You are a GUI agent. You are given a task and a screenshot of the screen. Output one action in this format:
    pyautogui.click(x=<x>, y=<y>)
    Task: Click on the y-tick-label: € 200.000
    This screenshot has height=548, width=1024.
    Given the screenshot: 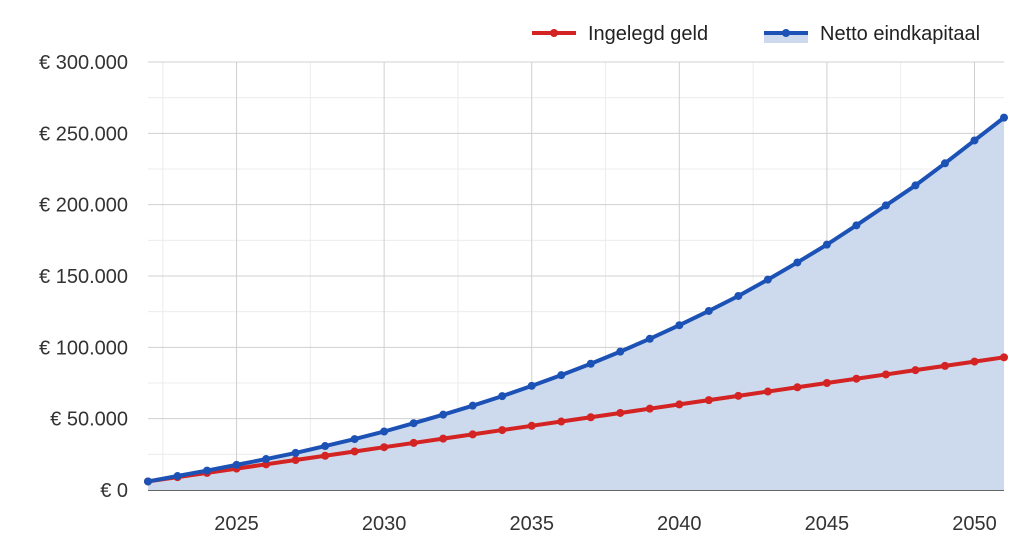 What is the action you would take?
    pyautogui.click(x=83, y=206)
    